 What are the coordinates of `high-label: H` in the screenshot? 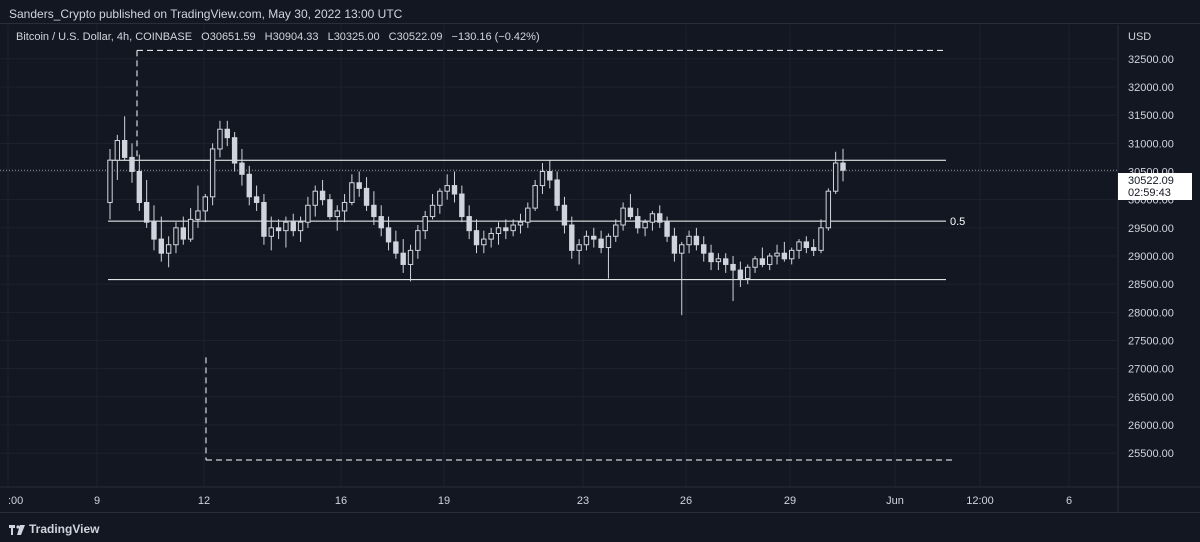 It's located at (268, 37).